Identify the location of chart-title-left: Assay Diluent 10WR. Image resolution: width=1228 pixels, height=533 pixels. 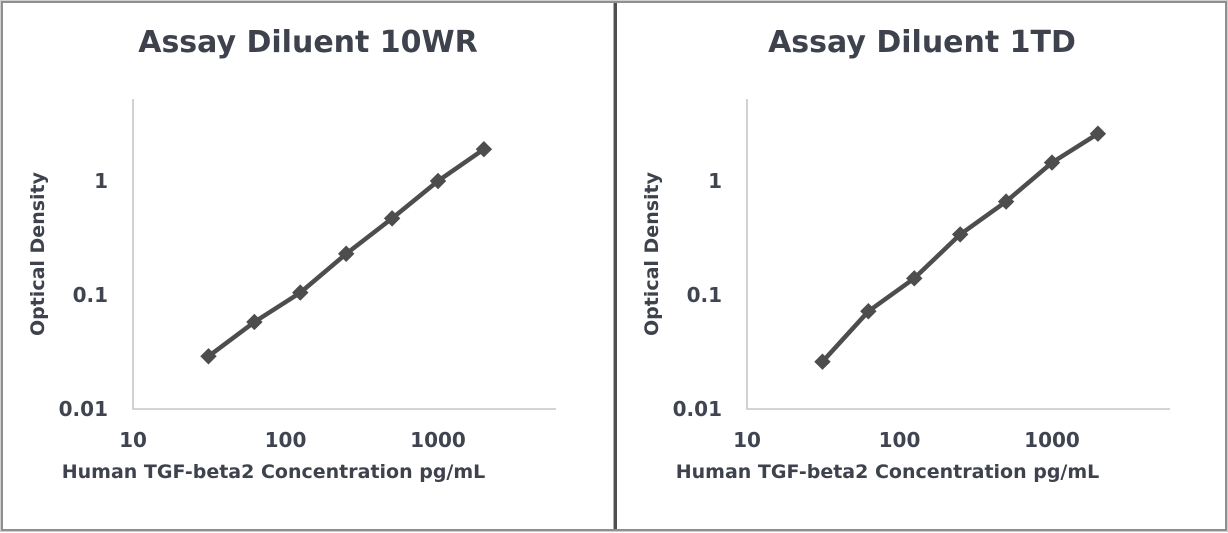
(308, 42).